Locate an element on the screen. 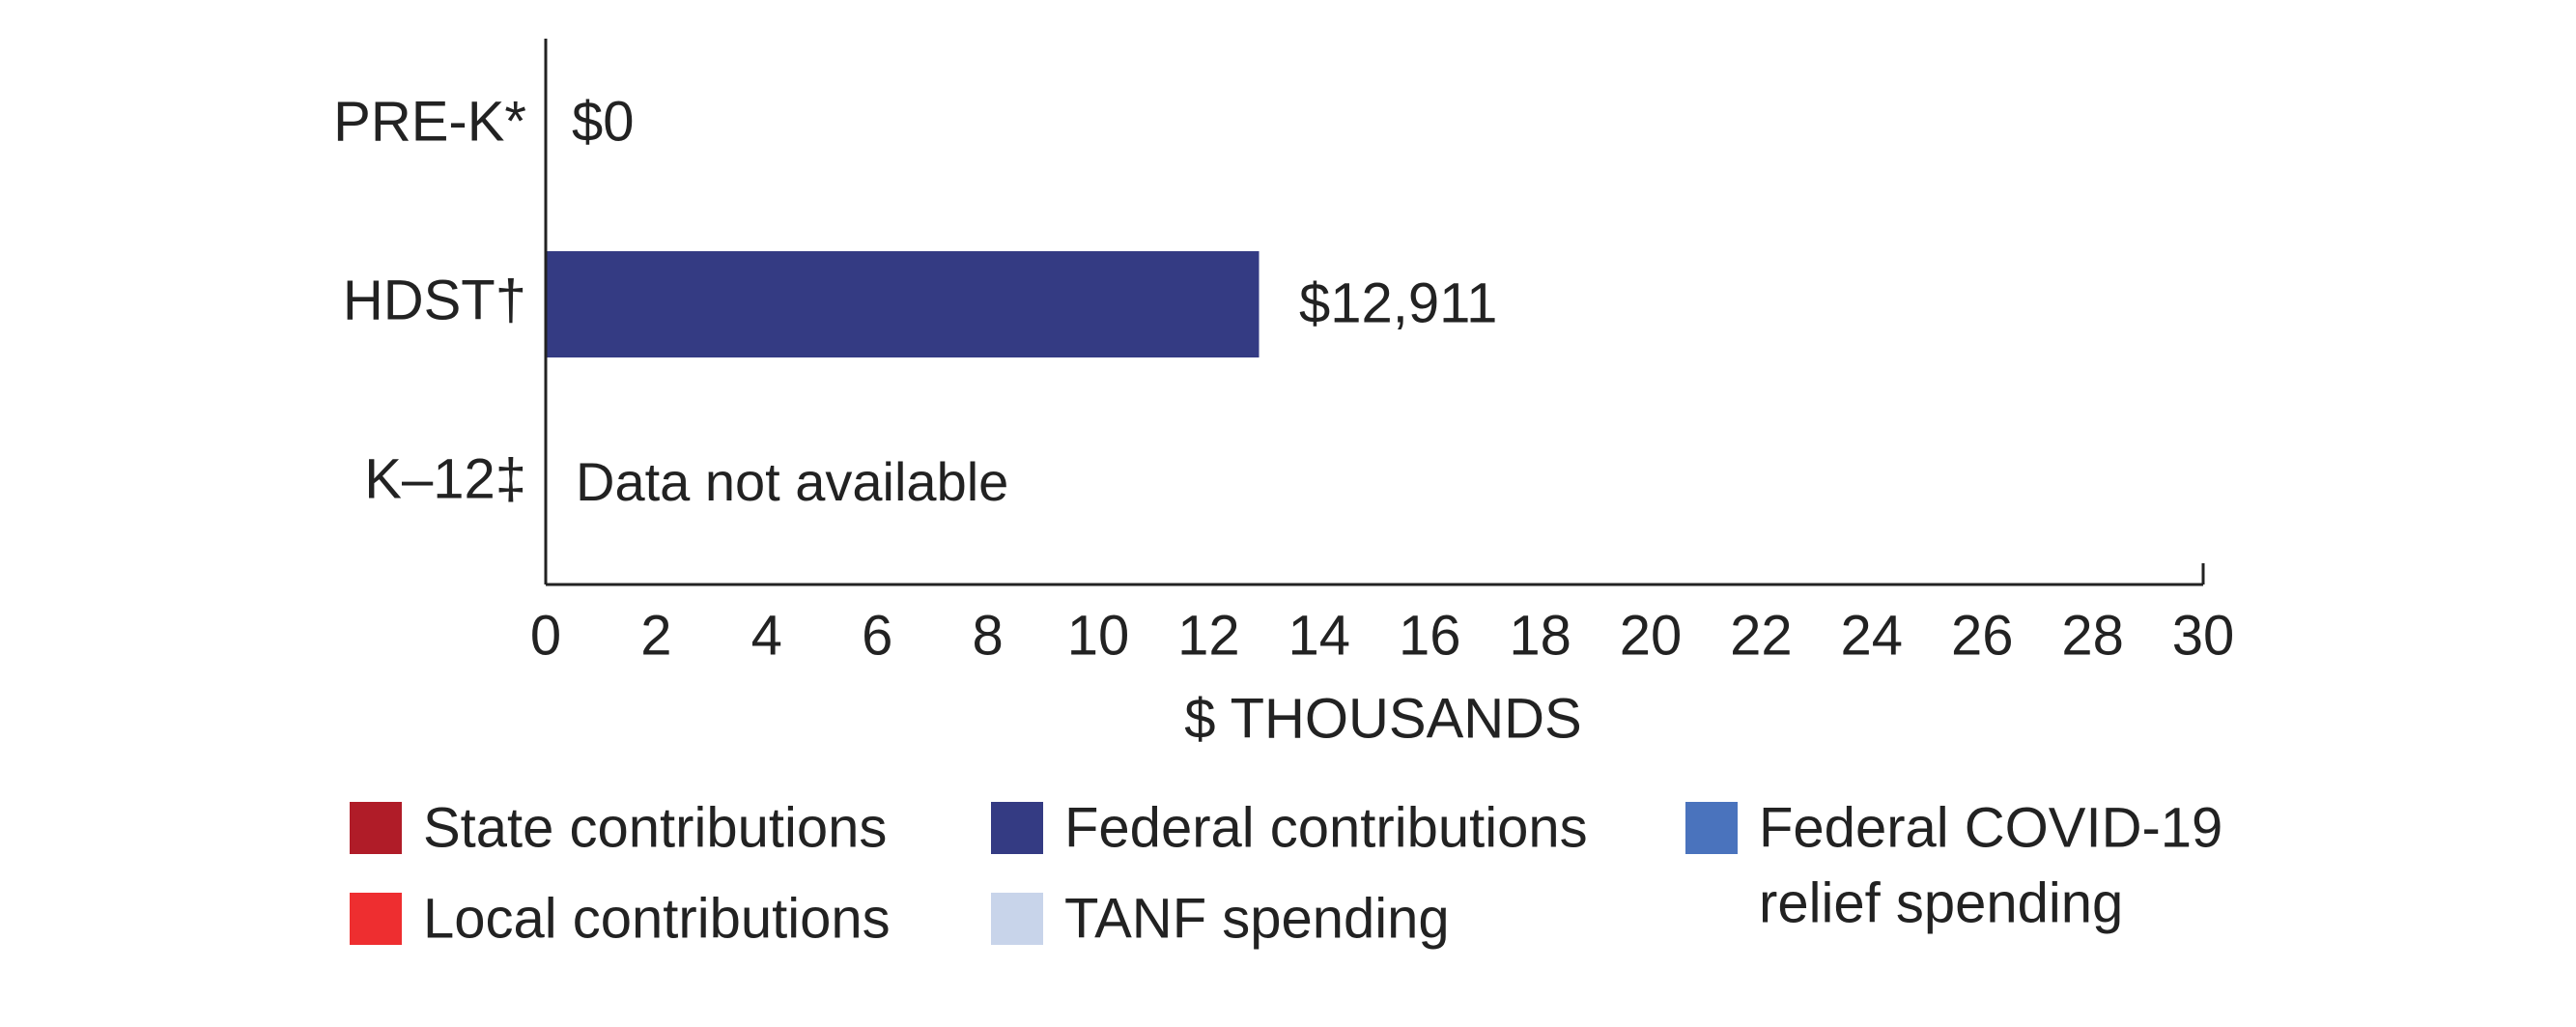 This screenshot has width=2576, height=1027. x-tick-label: 14 is located at coordinates (1319, 635).